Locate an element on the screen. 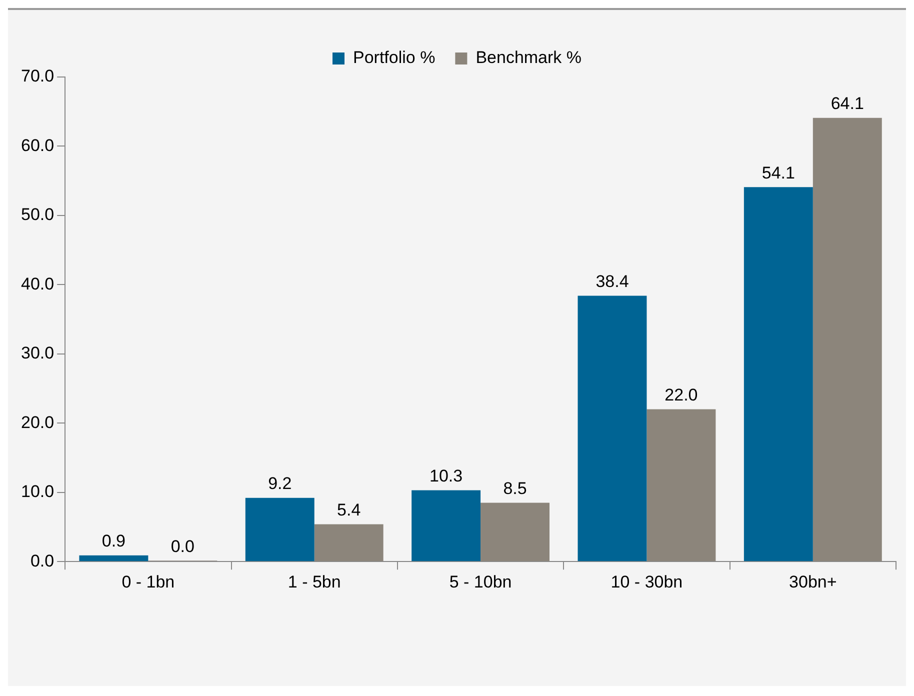 The width and height of the screenshot is (914, 696). y-tick-label: 20.0 is located at coordinates (37, 422).